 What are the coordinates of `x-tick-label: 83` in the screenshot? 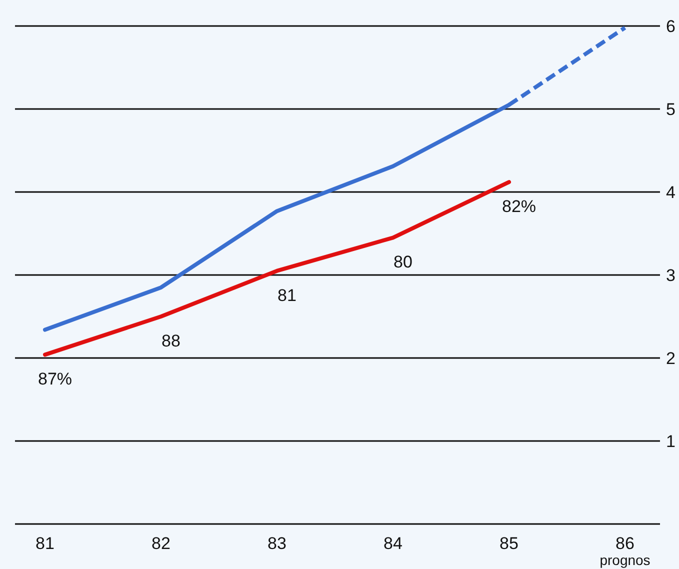 It's located at (277, 543).